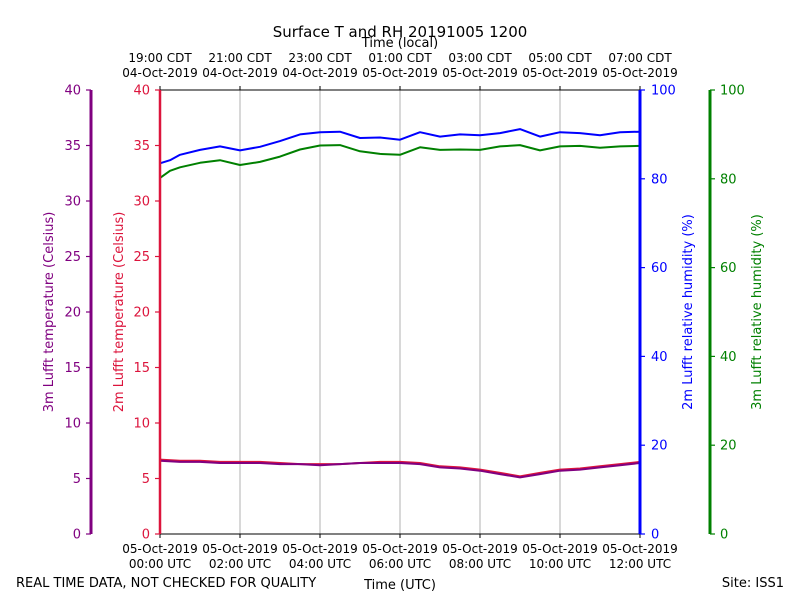  What do you see at coordinates (400, 58) in the screenshot?
I see `top-tick-label: 01:00 CDT` at bounding box center [400, 58].